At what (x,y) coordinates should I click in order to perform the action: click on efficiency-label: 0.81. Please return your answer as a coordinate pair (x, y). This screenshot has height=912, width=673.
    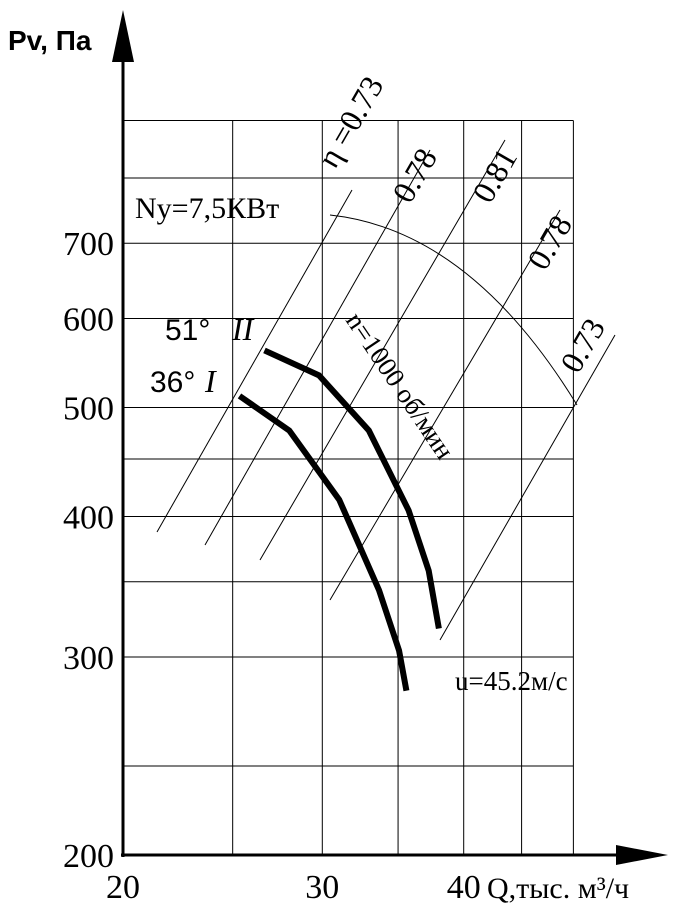
    Looking at the image, I should click on (494, 175).